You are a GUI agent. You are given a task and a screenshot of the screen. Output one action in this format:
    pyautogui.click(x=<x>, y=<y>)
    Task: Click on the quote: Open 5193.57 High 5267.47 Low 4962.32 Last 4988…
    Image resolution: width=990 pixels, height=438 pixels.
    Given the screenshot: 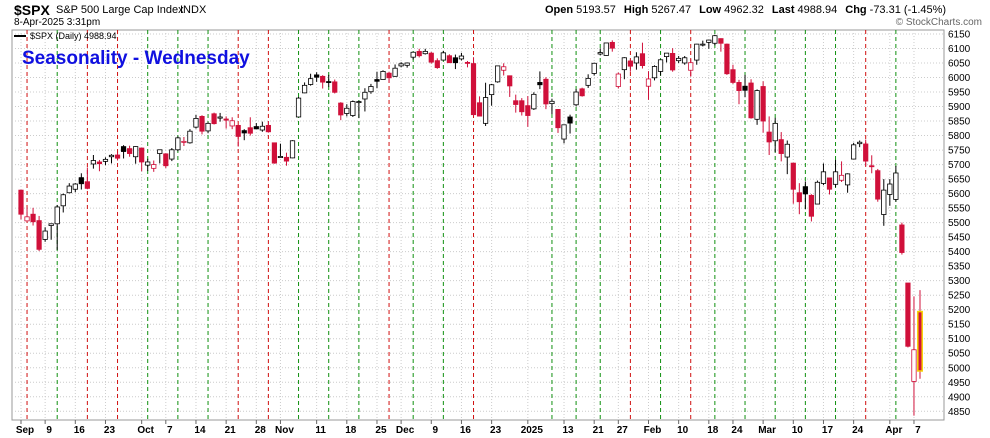 What is the action you would take?
    pyautogui.click(x=749, y=10)
    